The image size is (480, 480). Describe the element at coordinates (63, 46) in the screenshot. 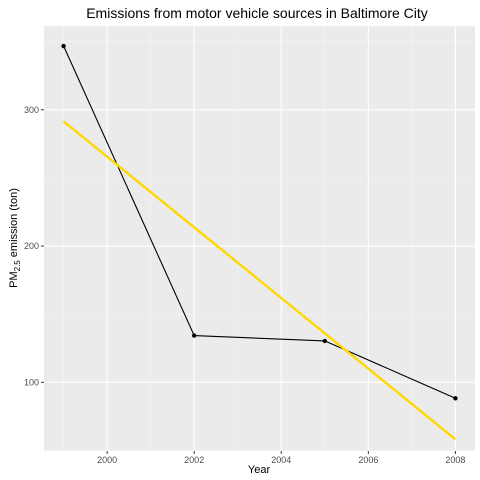

I see `data-point-1999` at that location.